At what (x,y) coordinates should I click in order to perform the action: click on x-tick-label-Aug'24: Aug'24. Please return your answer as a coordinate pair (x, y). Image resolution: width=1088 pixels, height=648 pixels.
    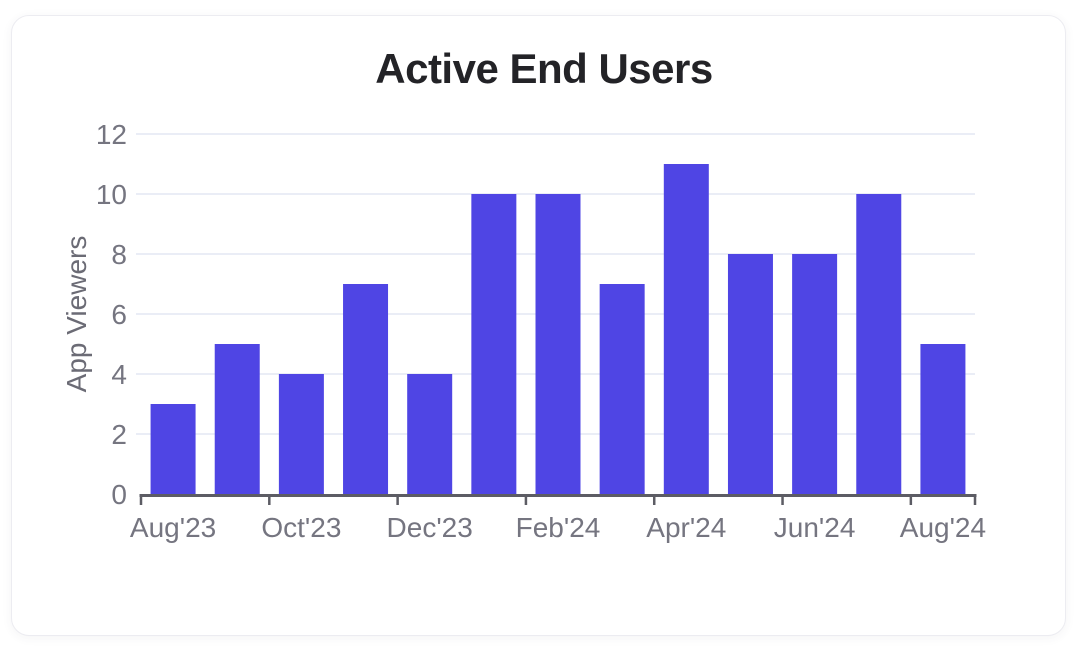
    Looking at the image, I should click on (943, 527).